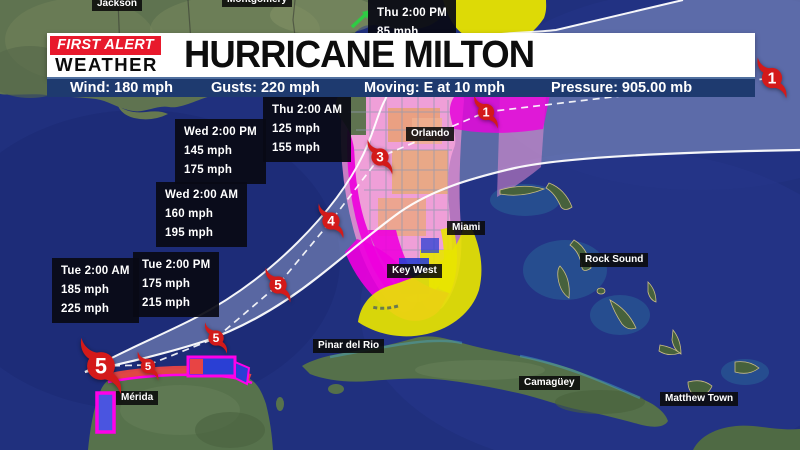 This screenshot has height=450, width=800. What do you see at coordinates (296, 129) in the screenshot?
I see `forecast-wind: 125 mph` at bounding box center [296, 129].